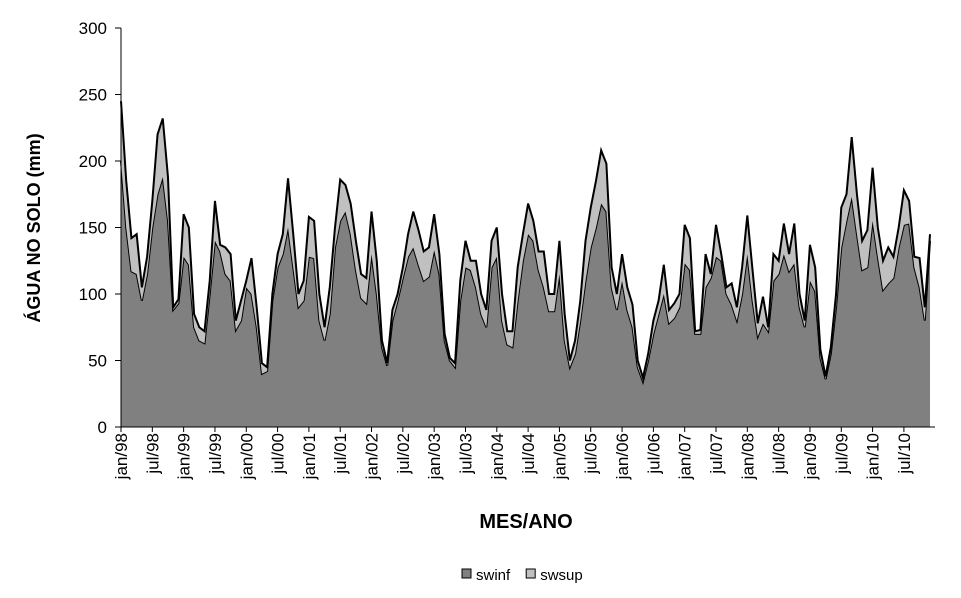 The image size is (961, 598). What do you see at coordinates (622, 456) in the screenshot?
I see `x-tick-label: jan/06` at bounding box center [622, 456].